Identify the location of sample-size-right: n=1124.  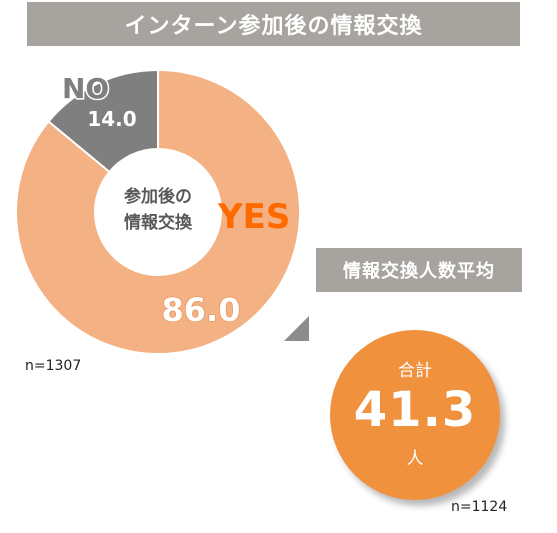
(479, 507).